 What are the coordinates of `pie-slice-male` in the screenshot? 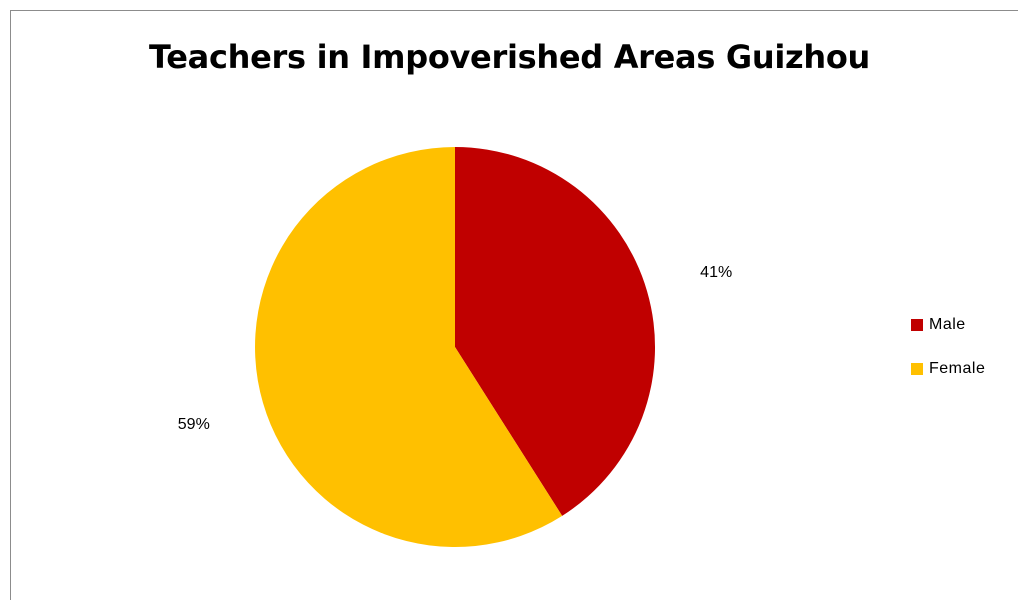 It's located at (555, 331).